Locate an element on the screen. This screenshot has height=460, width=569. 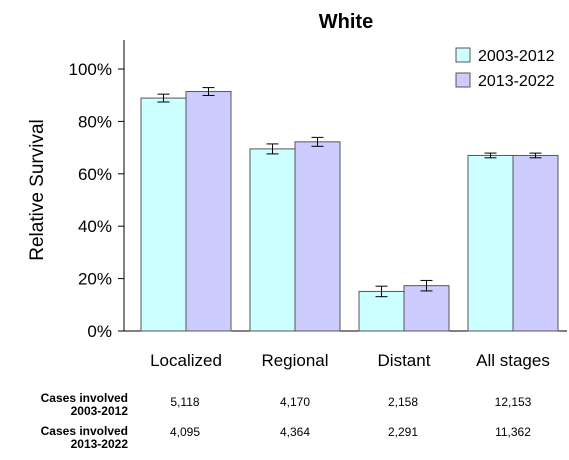
bar-2003-2012-All stages is located at coordinates (490, 243).